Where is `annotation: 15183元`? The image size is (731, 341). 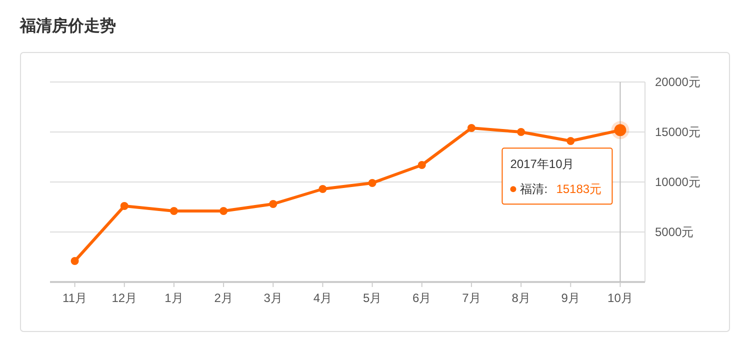
annotation: 15183元 is located at coordinates (579, 189).